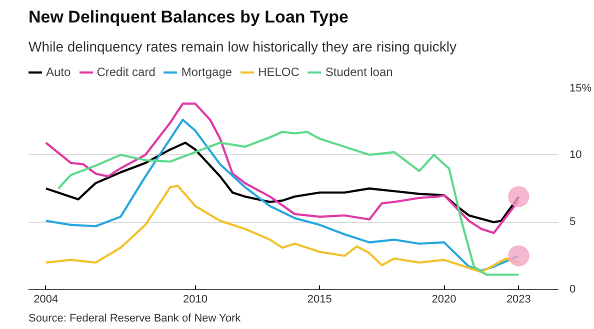 This screenshot has height=329, width=594. What do you see at coordinates (206, 72) in the screenshot?
I see `legend-label: Mortgage` at bounding box center [206, 72].